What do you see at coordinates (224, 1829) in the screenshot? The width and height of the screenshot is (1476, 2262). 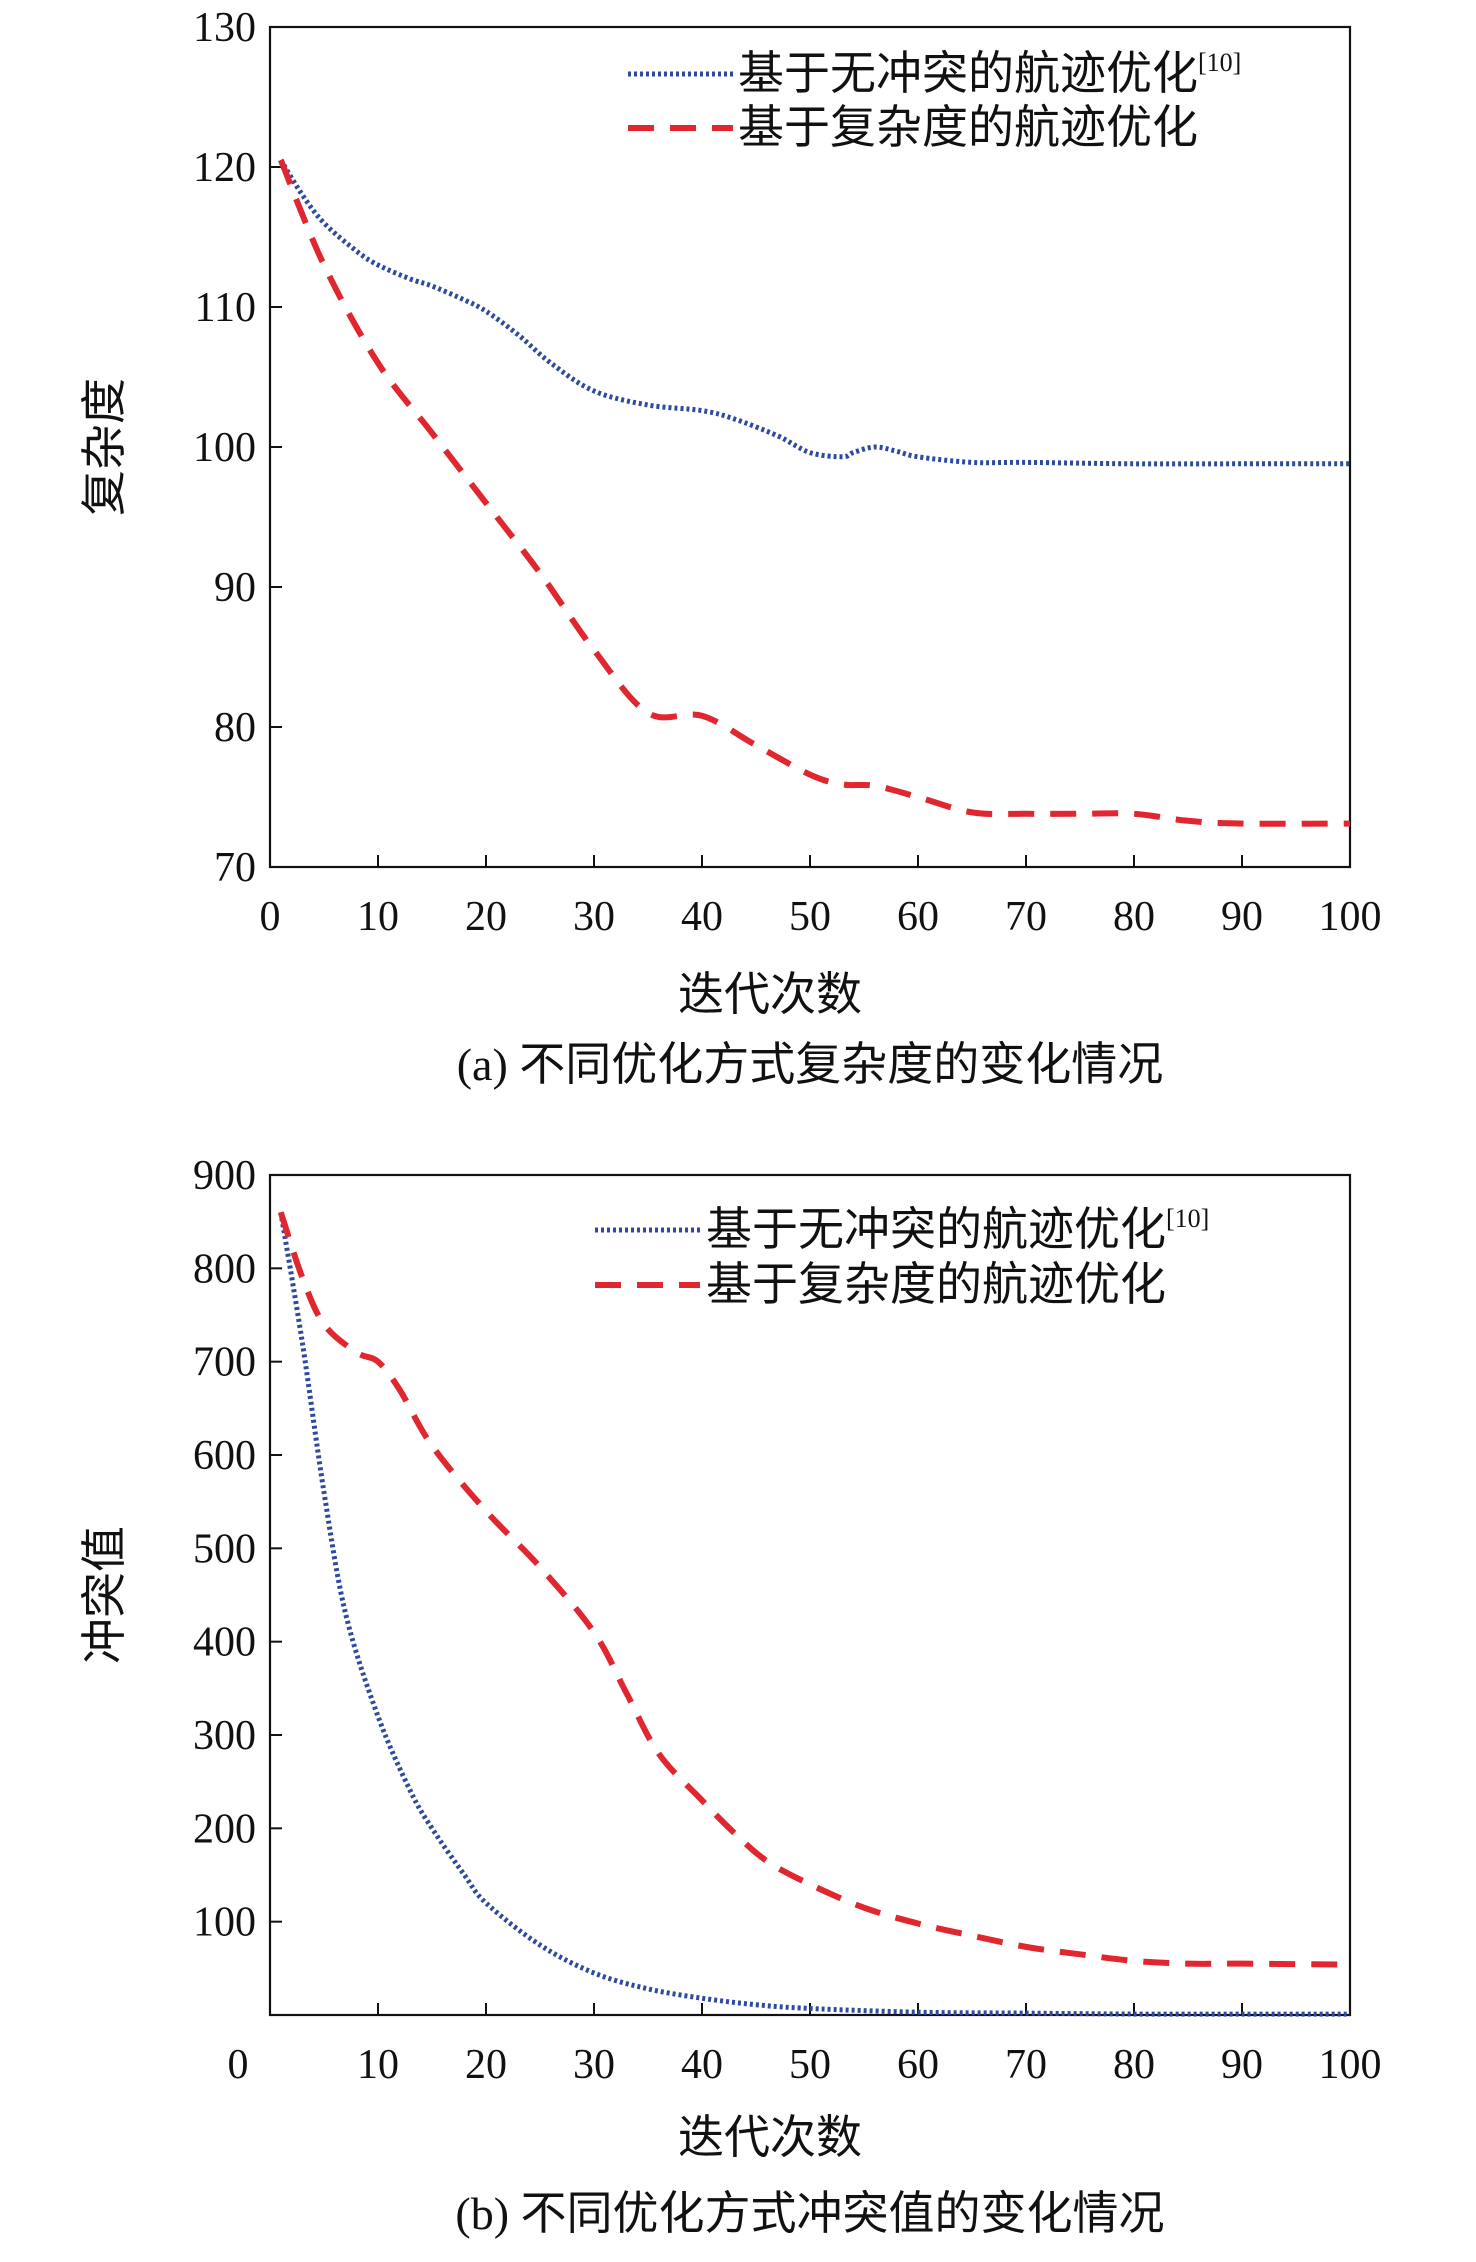 I see `y-tick-label: 200` at bounding box center [224, 1829].